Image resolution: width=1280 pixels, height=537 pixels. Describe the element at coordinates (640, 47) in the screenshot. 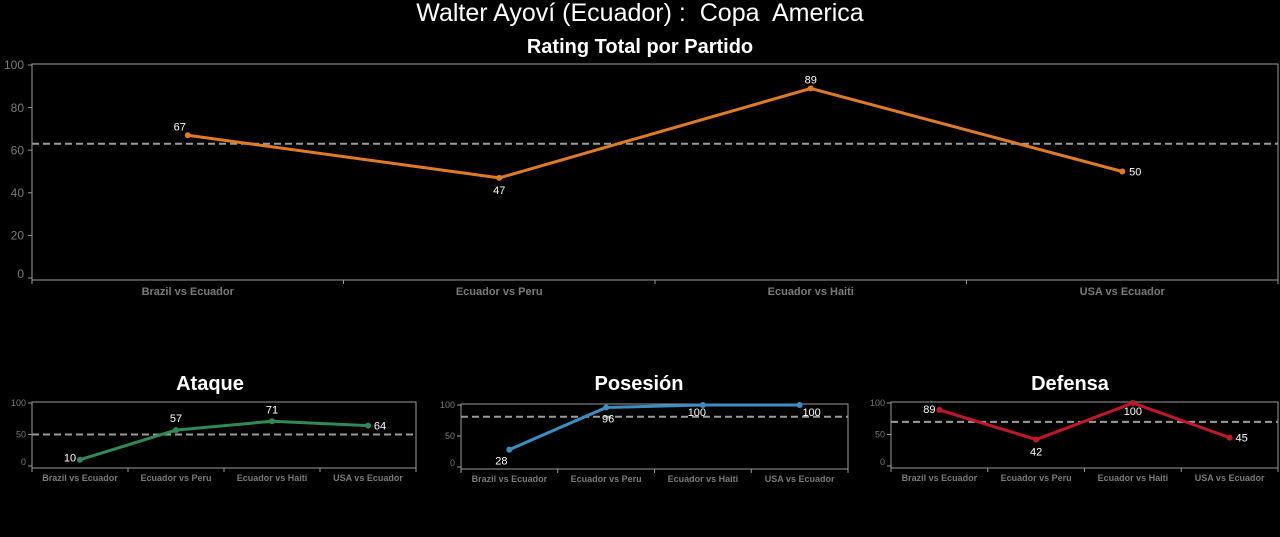

I see `main-chart-title: Rating Total por Partido` at that location.